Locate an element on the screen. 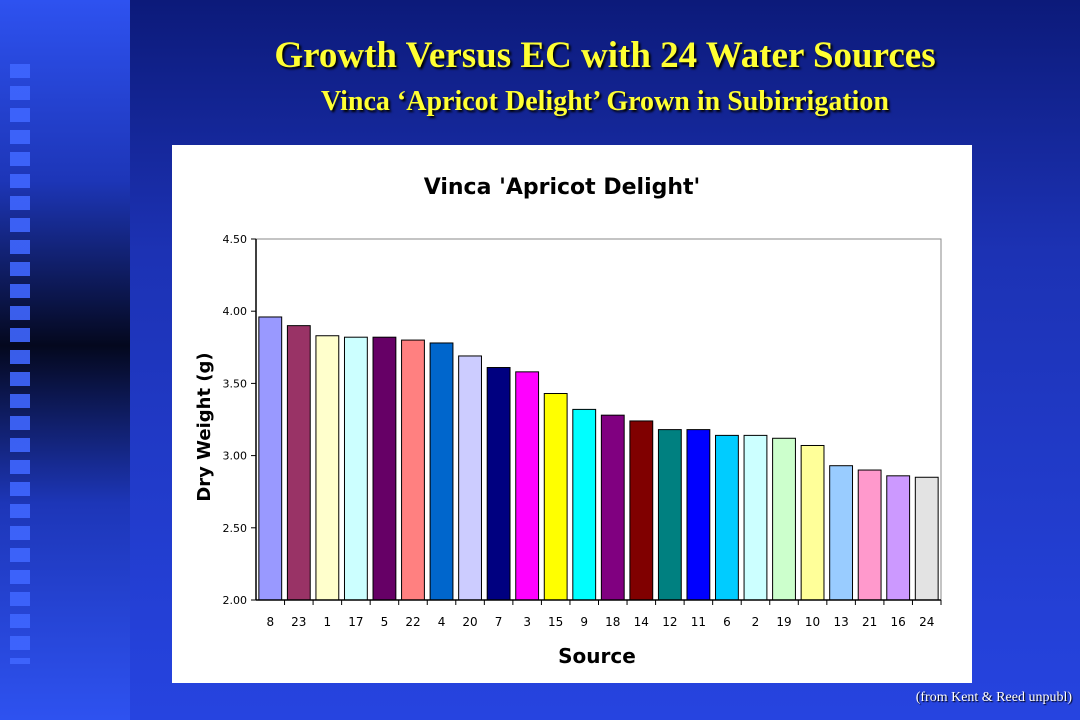  x-tick-label: 7 is located at coordinates (499, 622).